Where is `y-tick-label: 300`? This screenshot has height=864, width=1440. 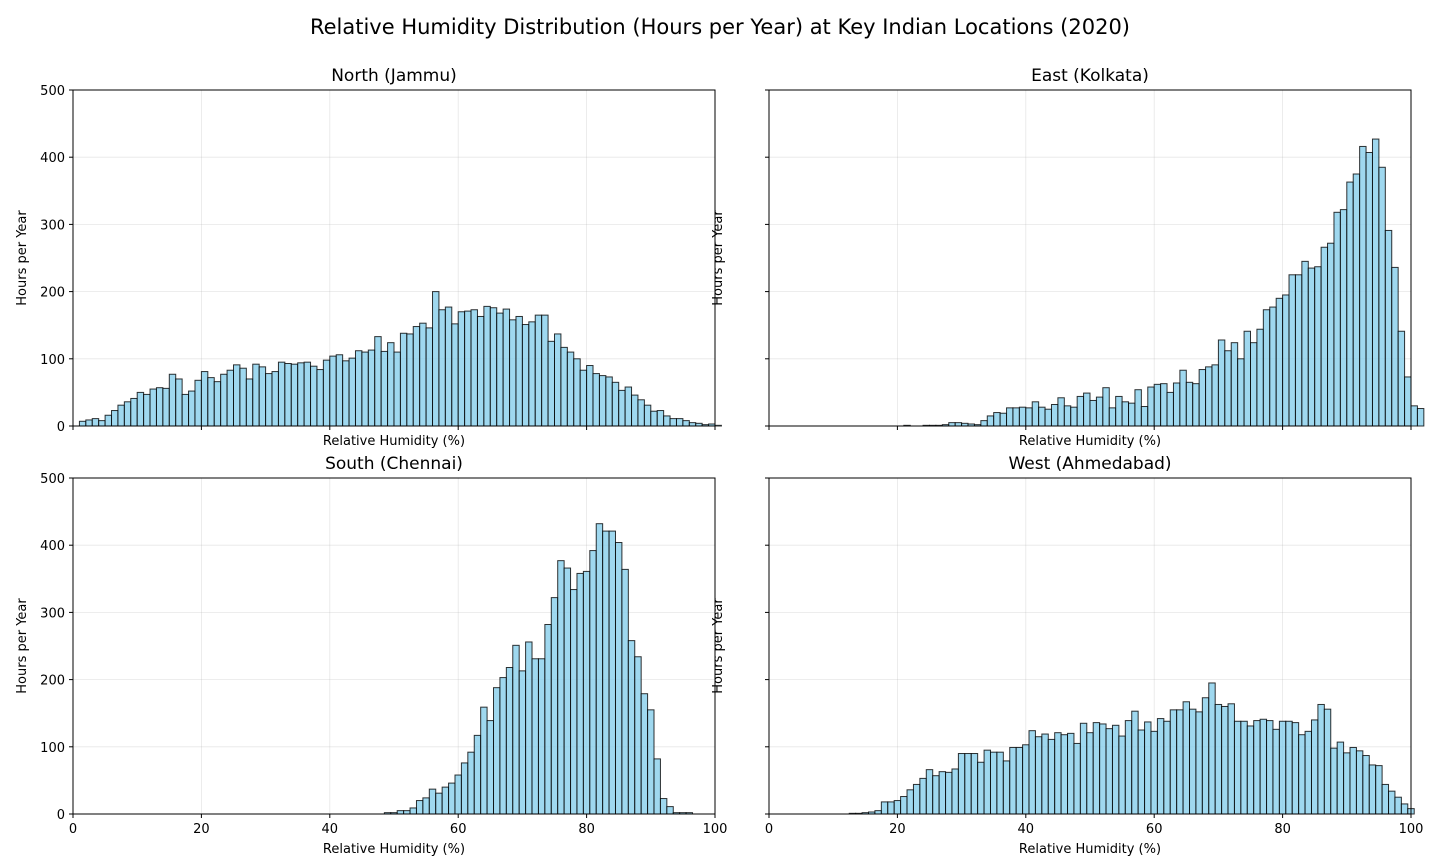
y-tick-label: 300 is located at coordinates (52, 613).